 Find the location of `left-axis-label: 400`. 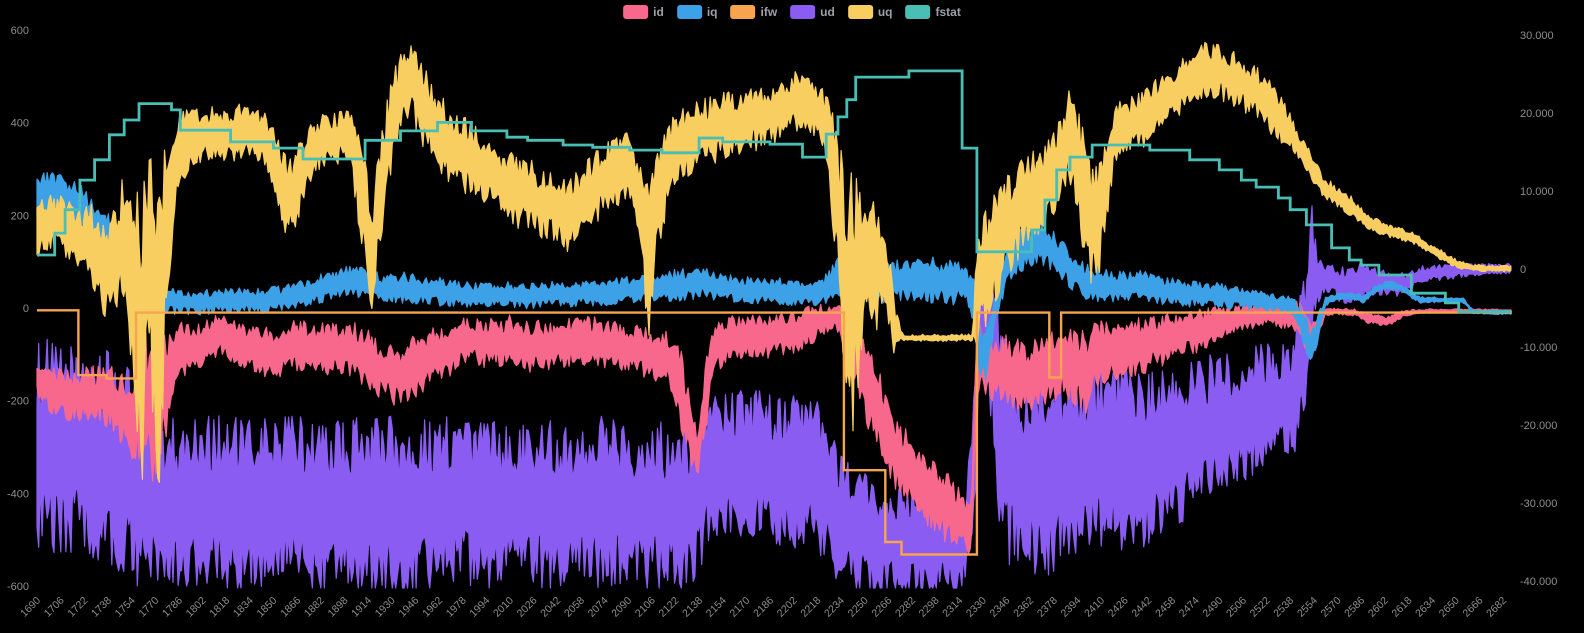

left-axis-label: 400 is located at coordinates (20, 124).